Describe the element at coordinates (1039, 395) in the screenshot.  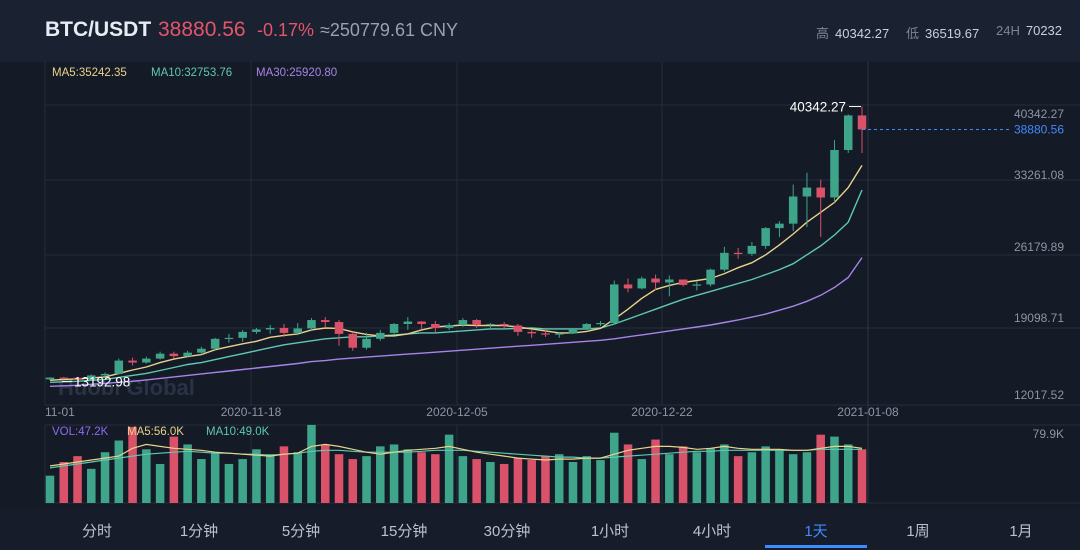
I see `y-axis-label: 12017.52` at that location.